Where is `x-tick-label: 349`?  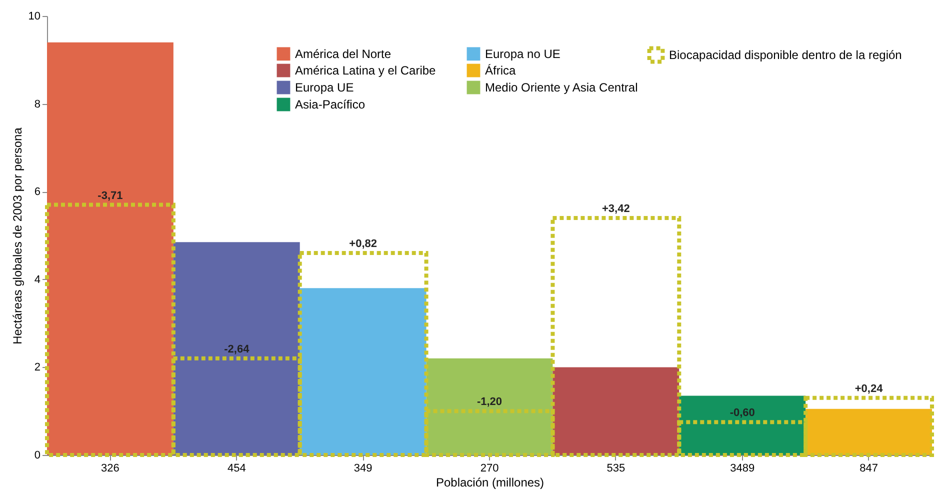 x-tick-label: 349 is located at coordinates (363, 468).